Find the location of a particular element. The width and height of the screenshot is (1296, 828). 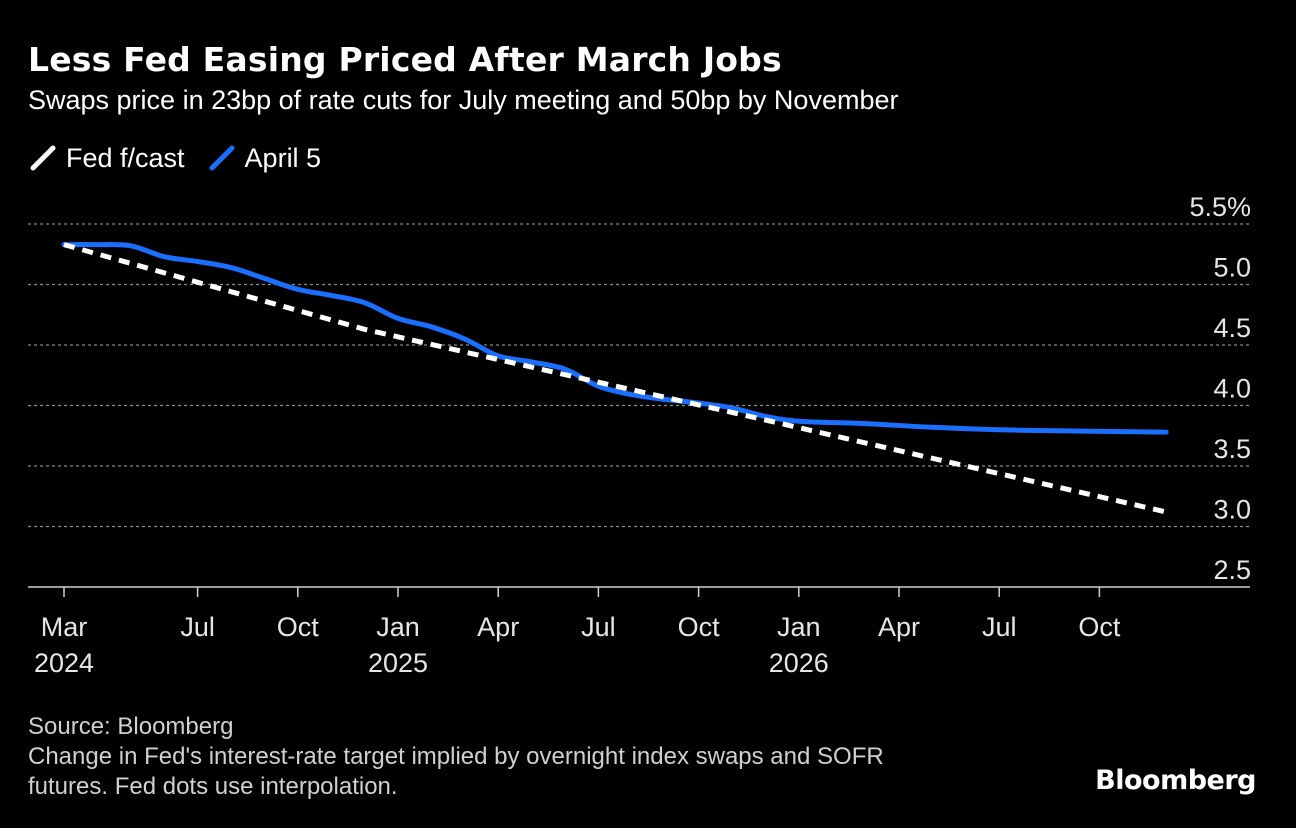

chart-title: Less Fed Easing Priced After March Jobs is located at coordinates (405, 59).